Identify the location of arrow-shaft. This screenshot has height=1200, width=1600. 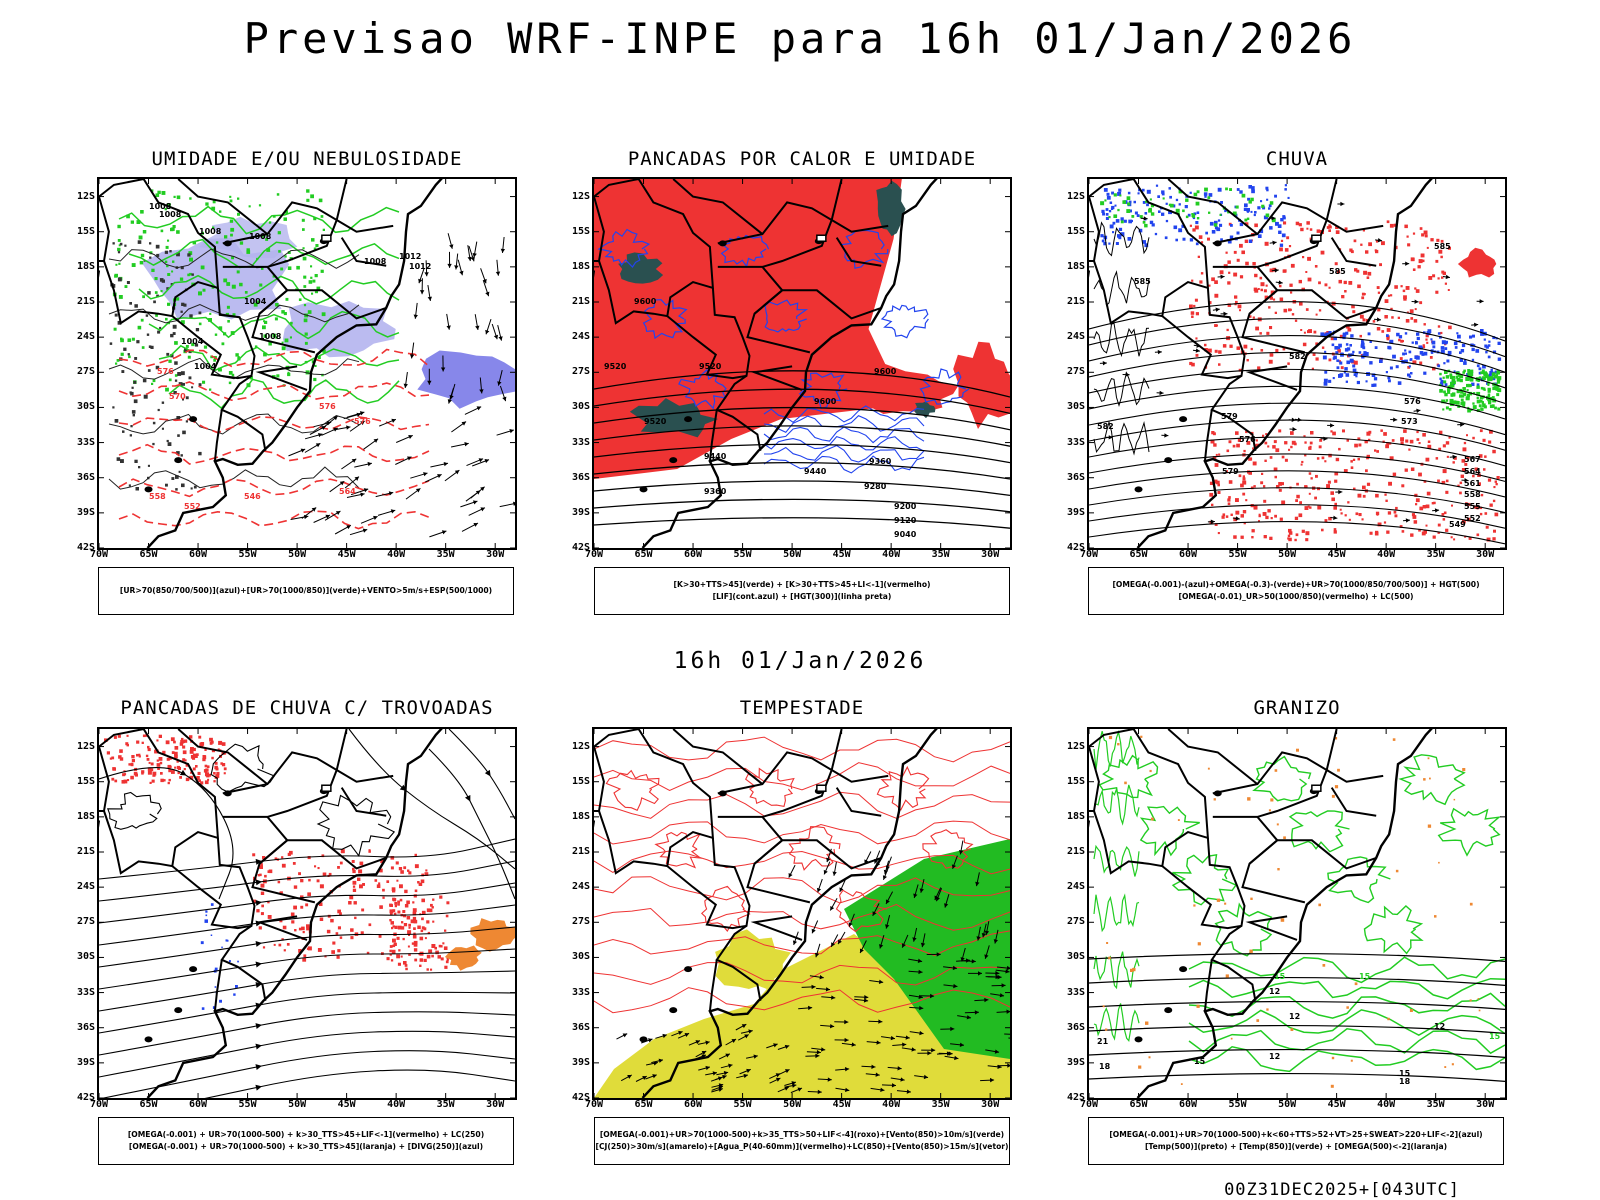
(507, 505).